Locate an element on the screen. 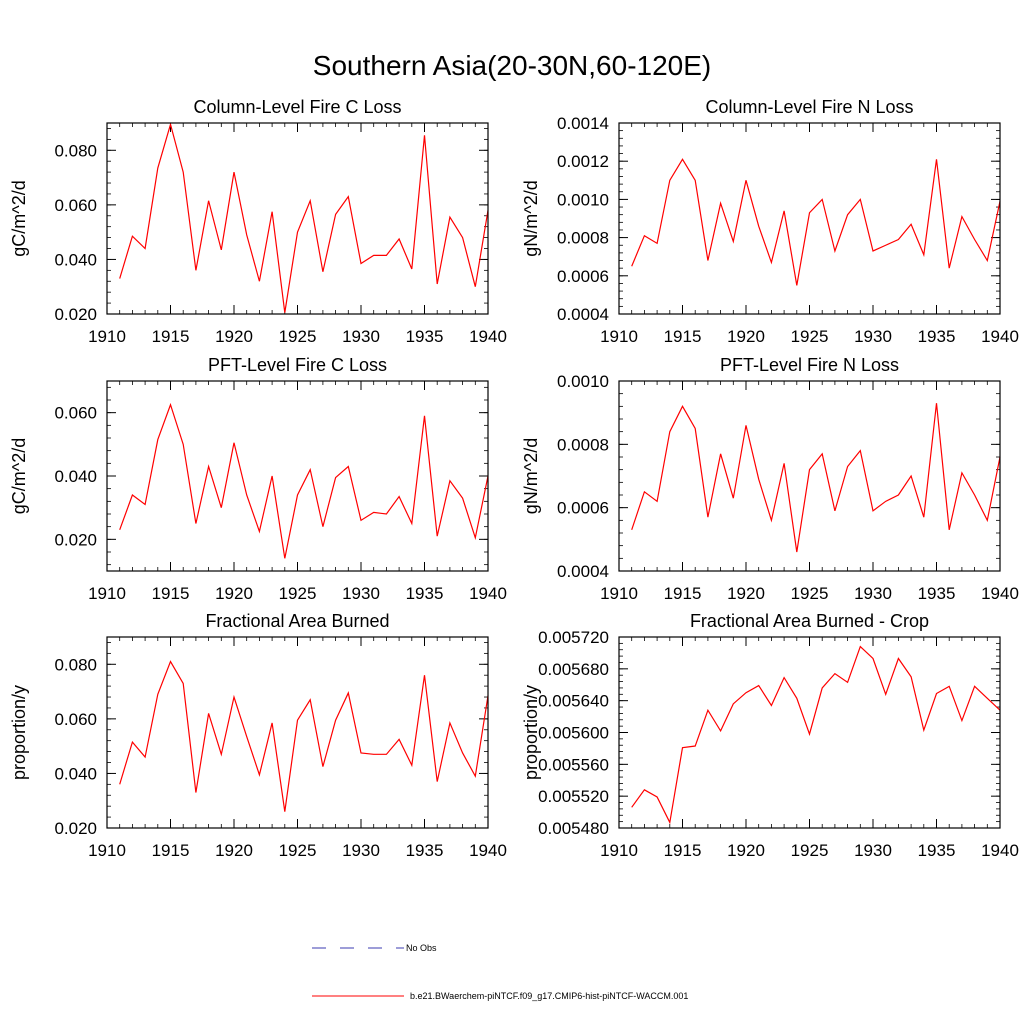 Image resolution: width=1024 pixels, height=1024 pixels. y-axis-label: proportion/y is located at coordinates (19, 732).